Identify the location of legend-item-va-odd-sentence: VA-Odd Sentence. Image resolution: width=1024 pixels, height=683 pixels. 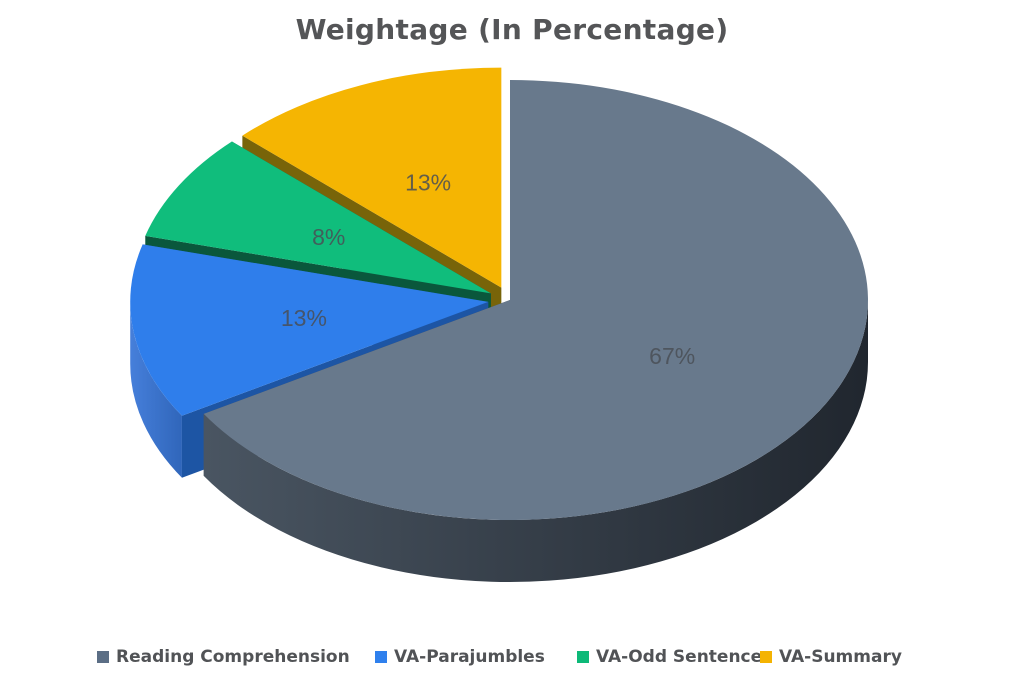
(669, 657).